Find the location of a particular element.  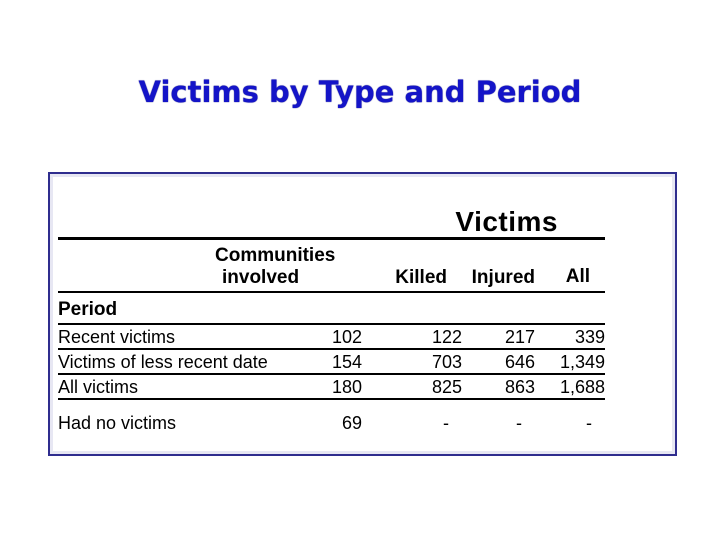

row-cell: 69 is located at coordinates (351, 423).